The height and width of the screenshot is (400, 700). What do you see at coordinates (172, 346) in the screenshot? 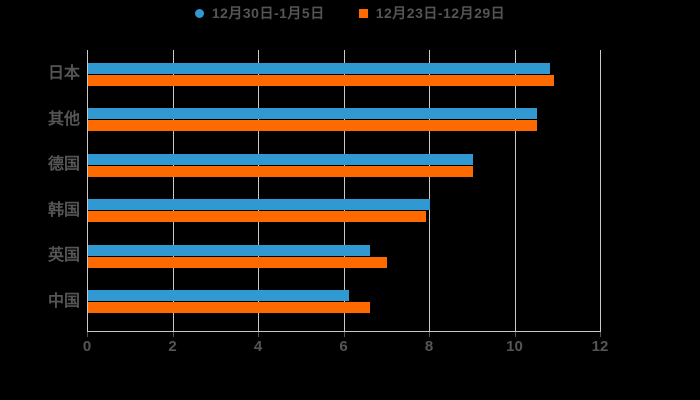
I see `x-axis-tick-label: 2` at bounding box center [172, 346].